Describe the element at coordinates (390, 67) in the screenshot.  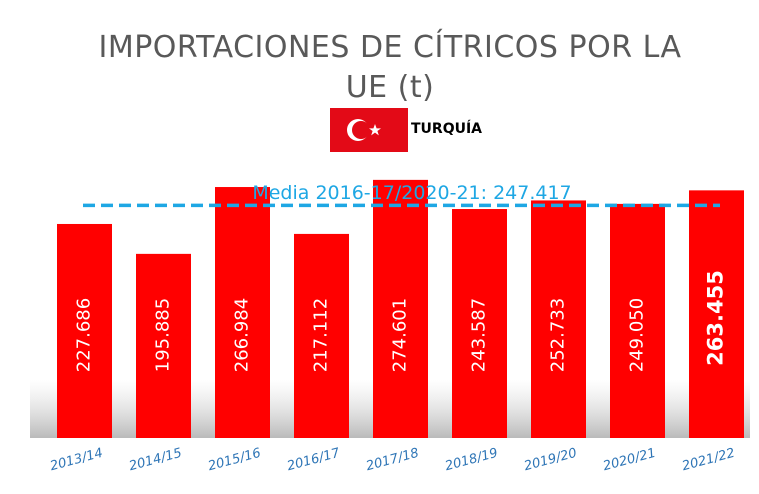
I see `chart-title: IMPORTACIONES DE CÍTRICOS POR LA UE (t)` at that location.